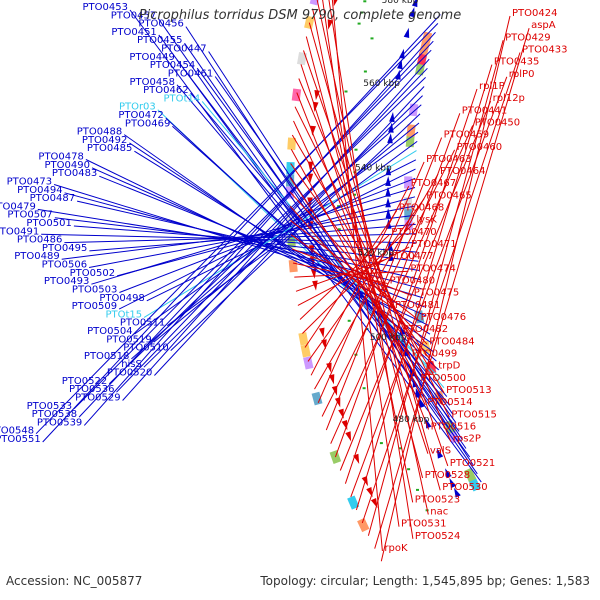 The image size is (600, 600). Describe the element at coordinates (437, 499) in the screenshot. I see `gene-label: PTO0523` at that location.